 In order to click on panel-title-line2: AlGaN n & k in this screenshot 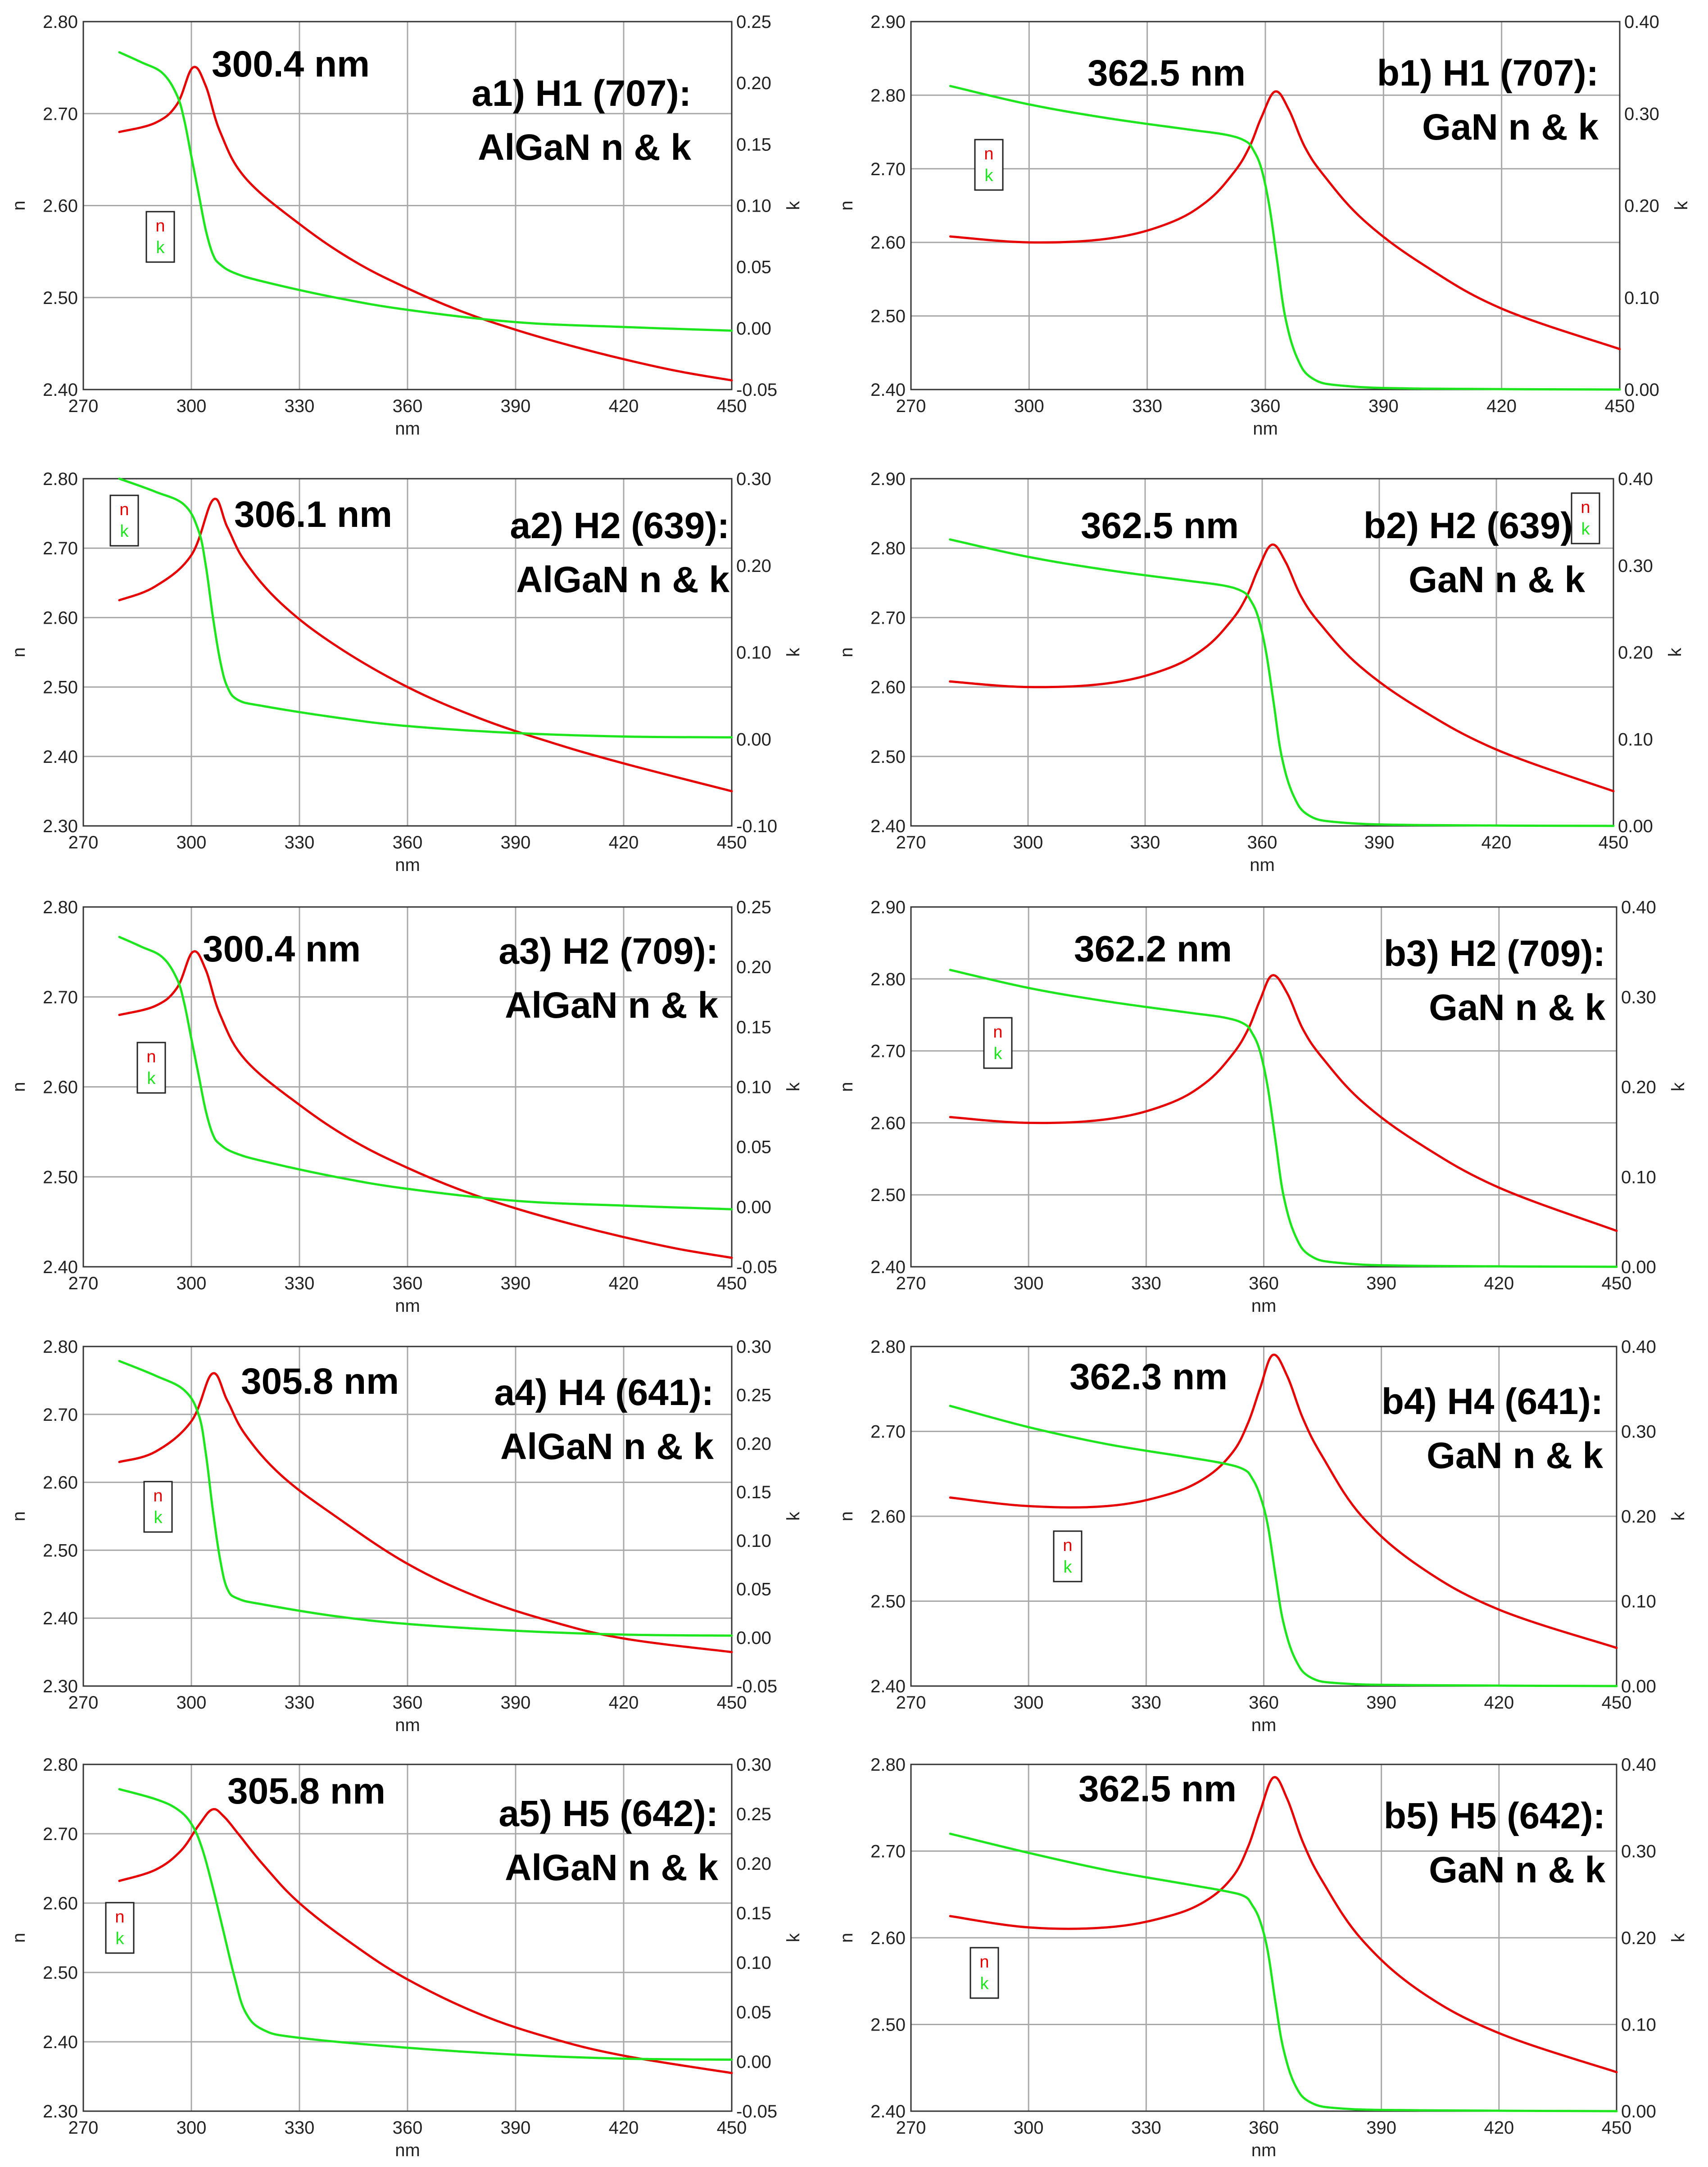, I will do `click(607, 1446)`.